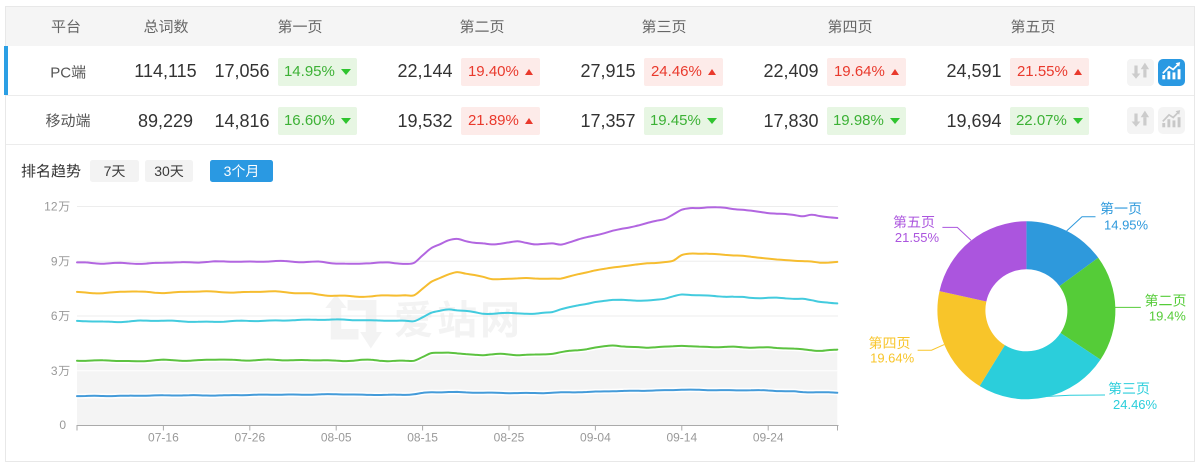  What do you see at coordinates (509, 438) in the screenshot?
I see `svg-text: 08-25` at bounding box center [509, 438].